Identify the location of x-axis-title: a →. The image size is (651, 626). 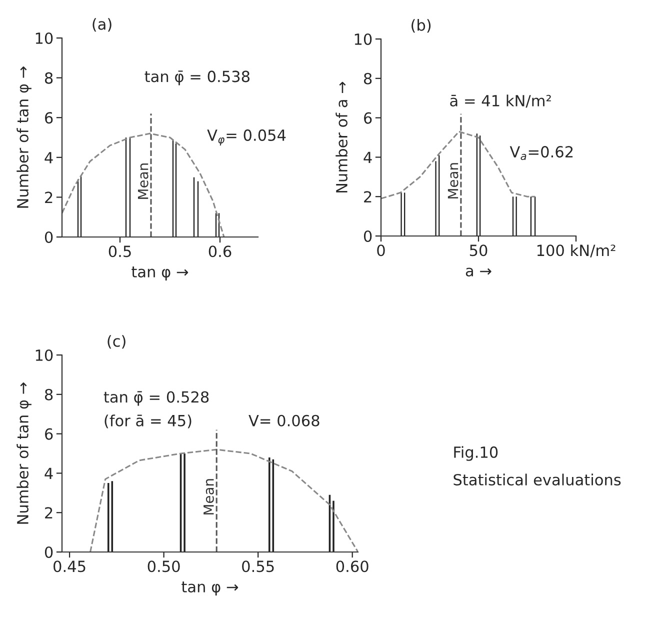
(479, 272).